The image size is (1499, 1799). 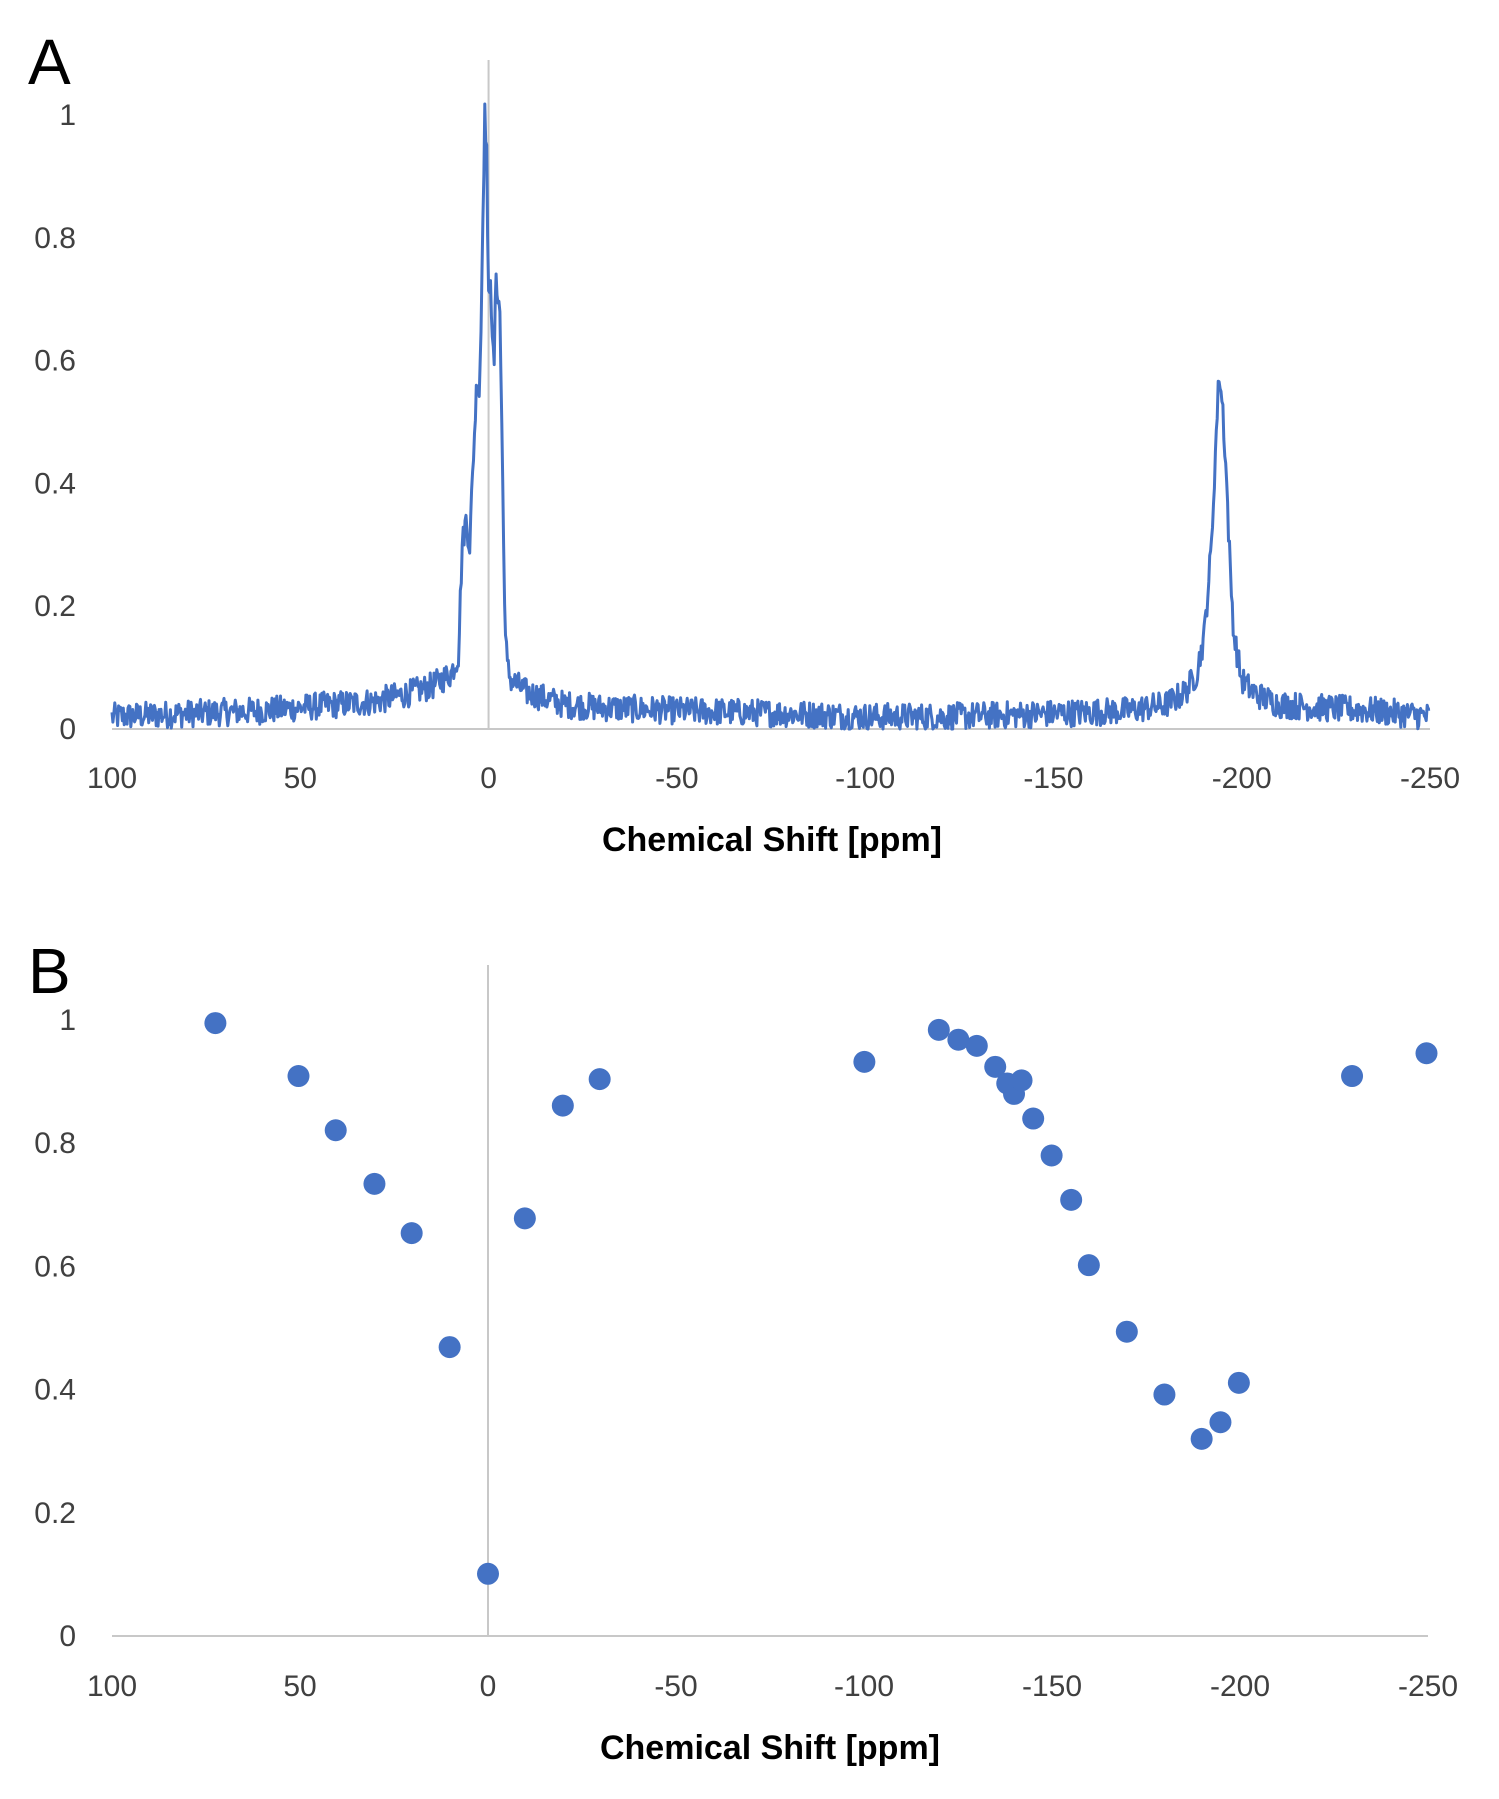 I want to click on panel-letter-a: A, so click(x=49, y=62).